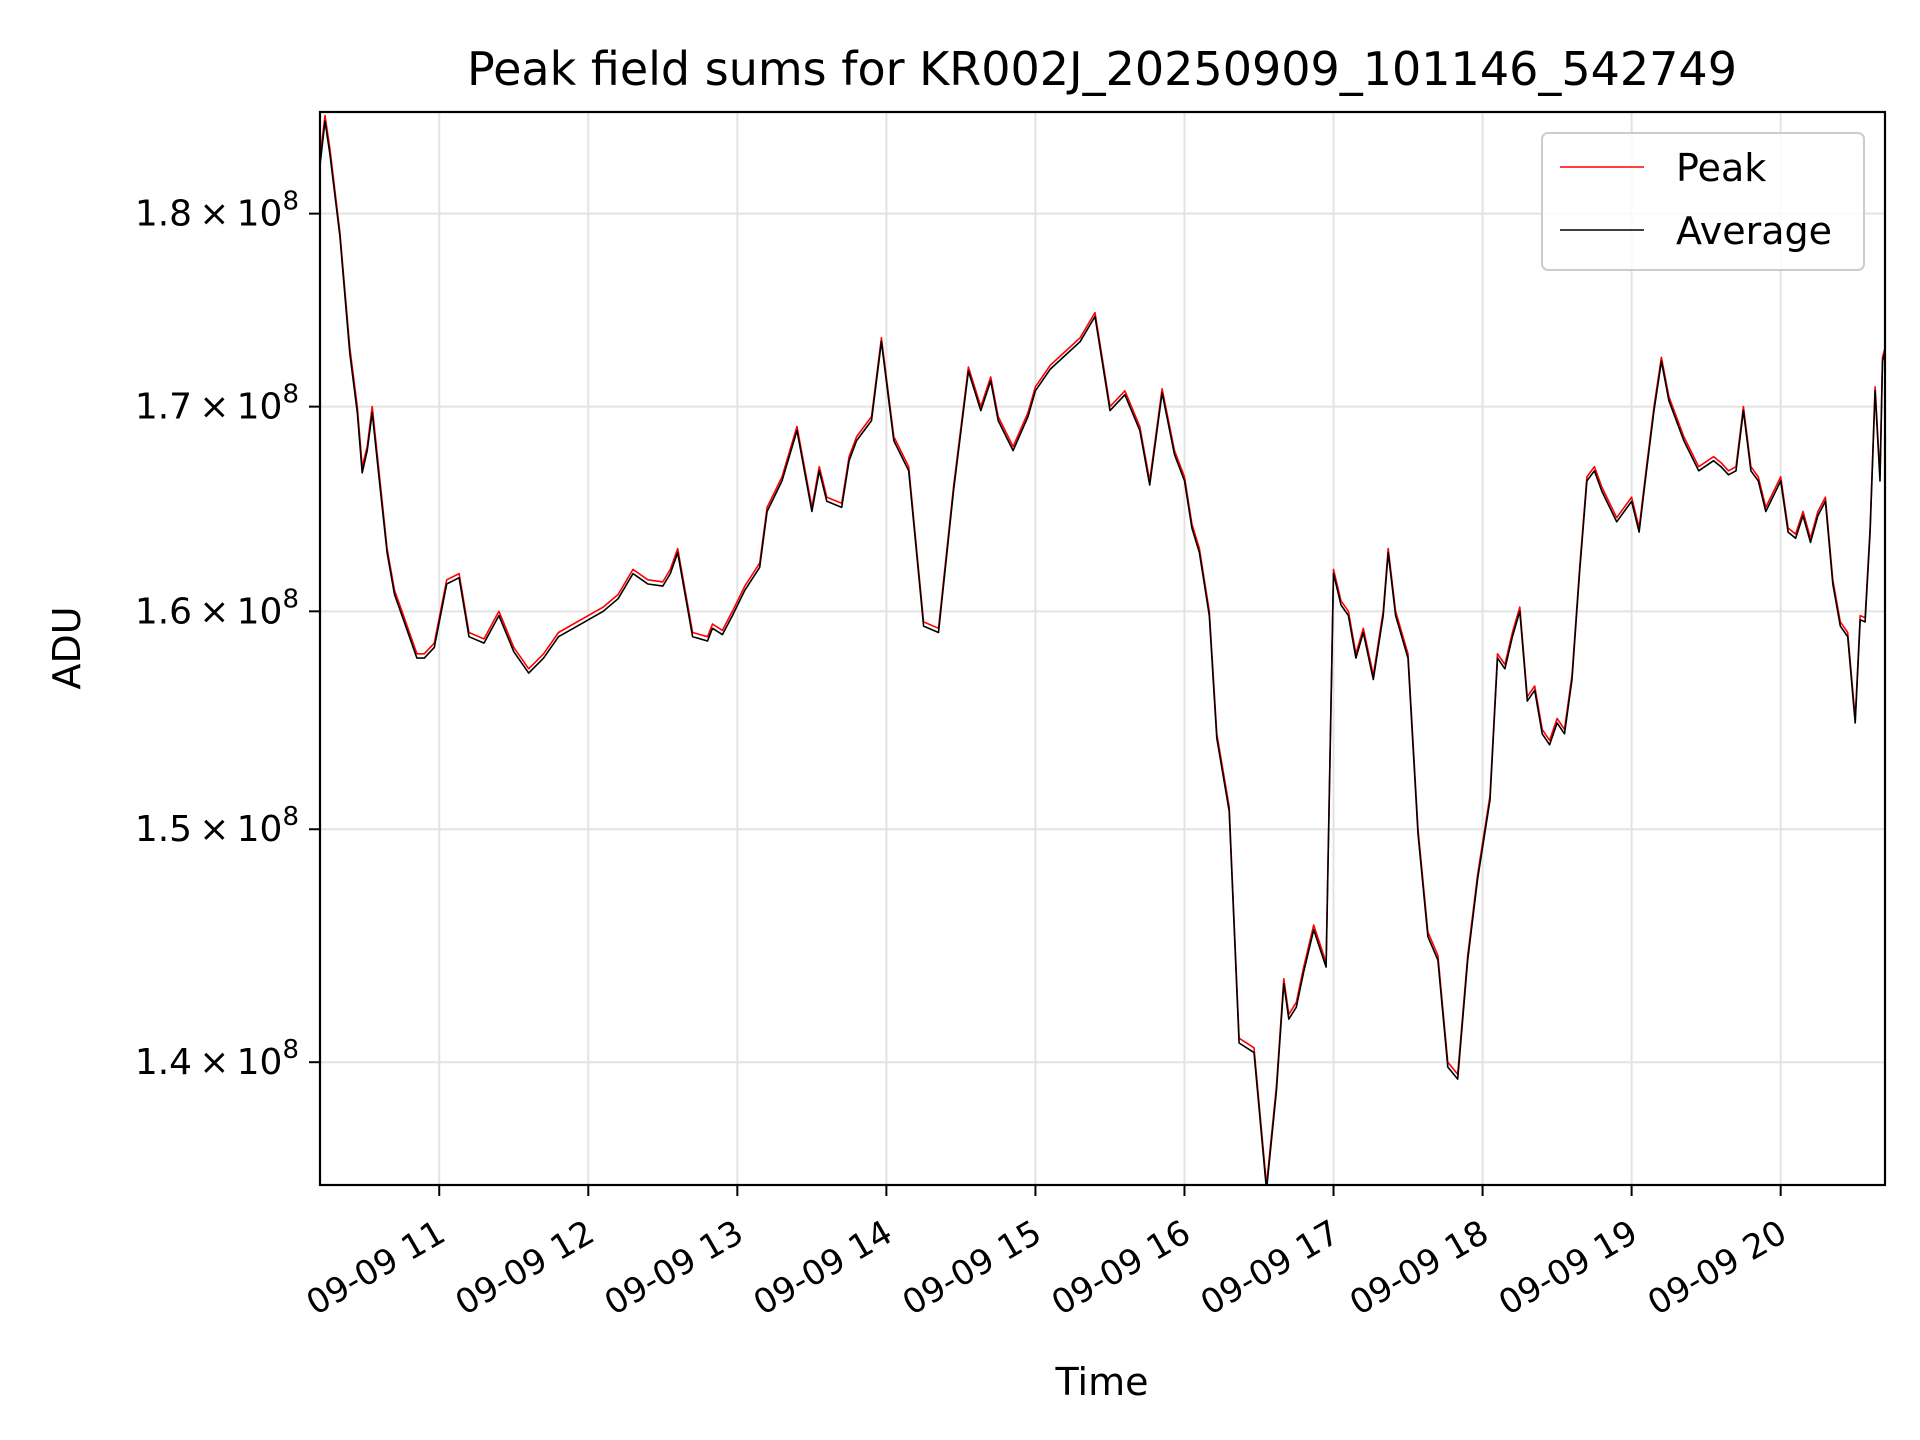 The image size is (1920, 1440). I want to click on y-tick-label: 1.5 × 10⁸, so click(217, 826).